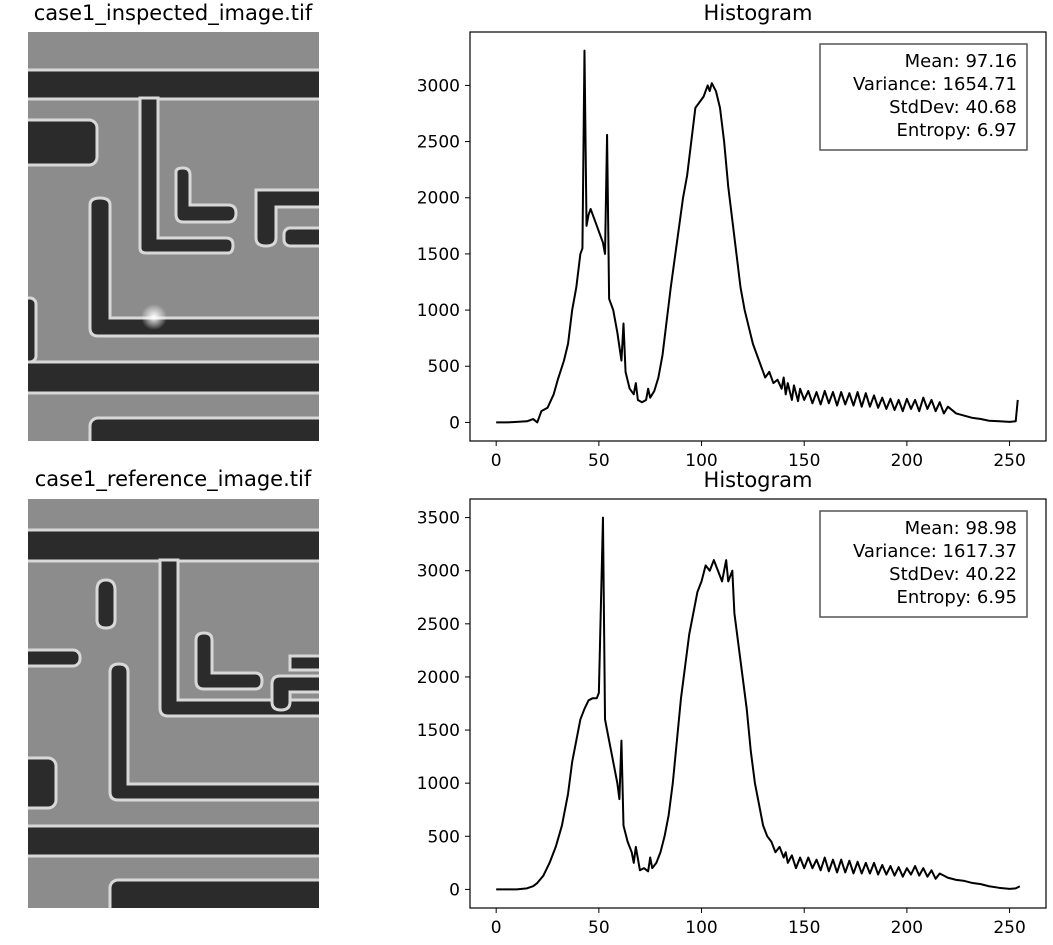 This screenshot has width=1053, height=945. I want to click on stats-line: StdDev: 40.22, so click(953, 574).